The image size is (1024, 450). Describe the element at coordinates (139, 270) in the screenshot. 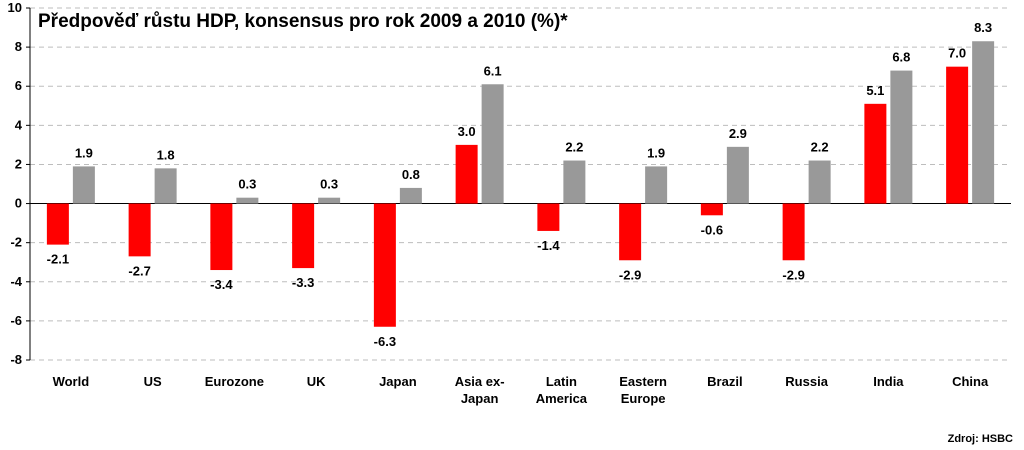

I see `data-label: -2.7` at that location.